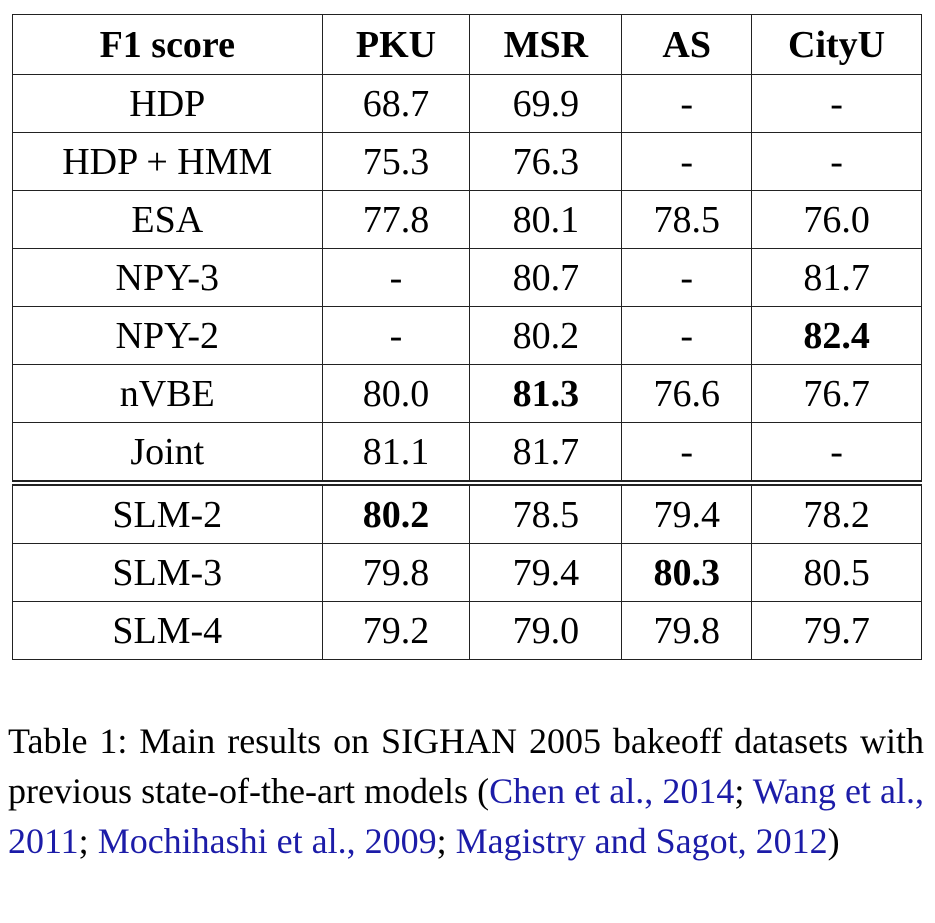  I want to click on score-cell: 80.5, so click(836, 572).